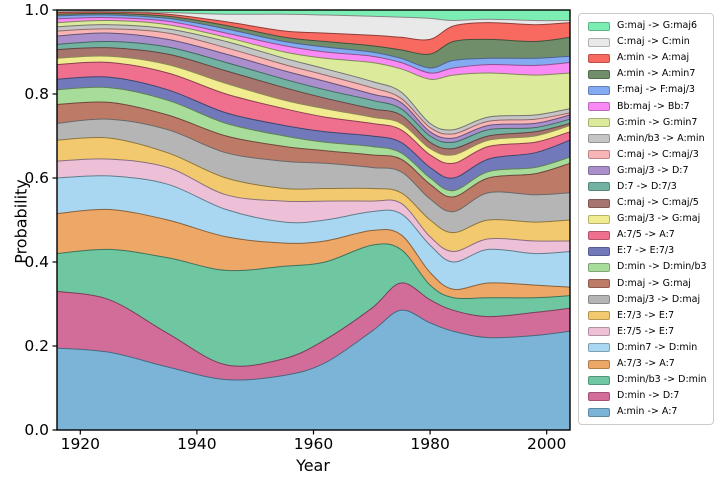 The width and height of the screenshot is (720, 482). Describe the element at coordinates (656, 74) in the screenshot. I see `legend-label: A:min -> A:min7` at that location.